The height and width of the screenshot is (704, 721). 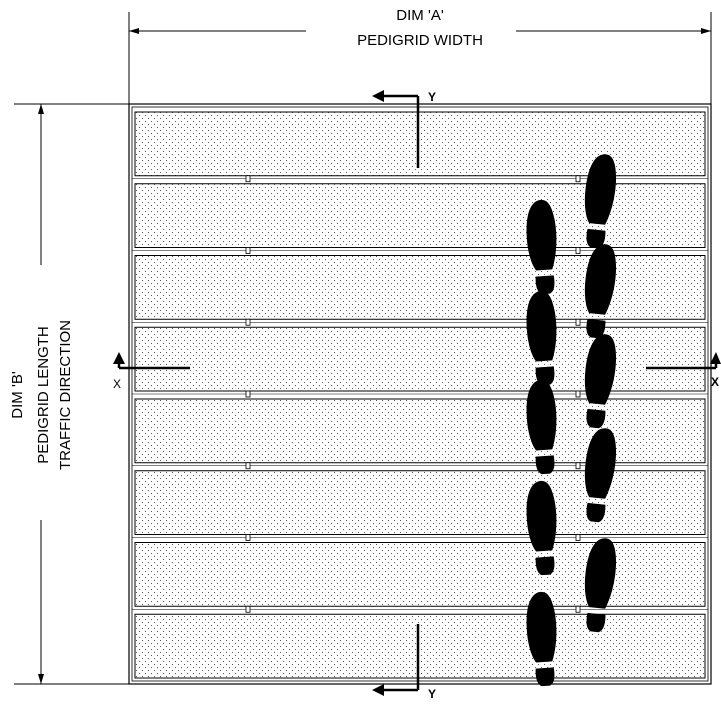 I want to click on section-y-bottom-label: Y, so click(x=432, y=694).